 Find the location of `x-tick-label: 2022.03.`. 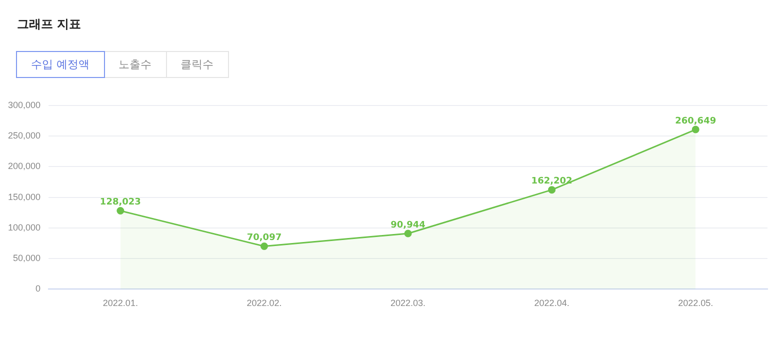

x-tick-label: 2022.03. is located at coordinates (408, 303).